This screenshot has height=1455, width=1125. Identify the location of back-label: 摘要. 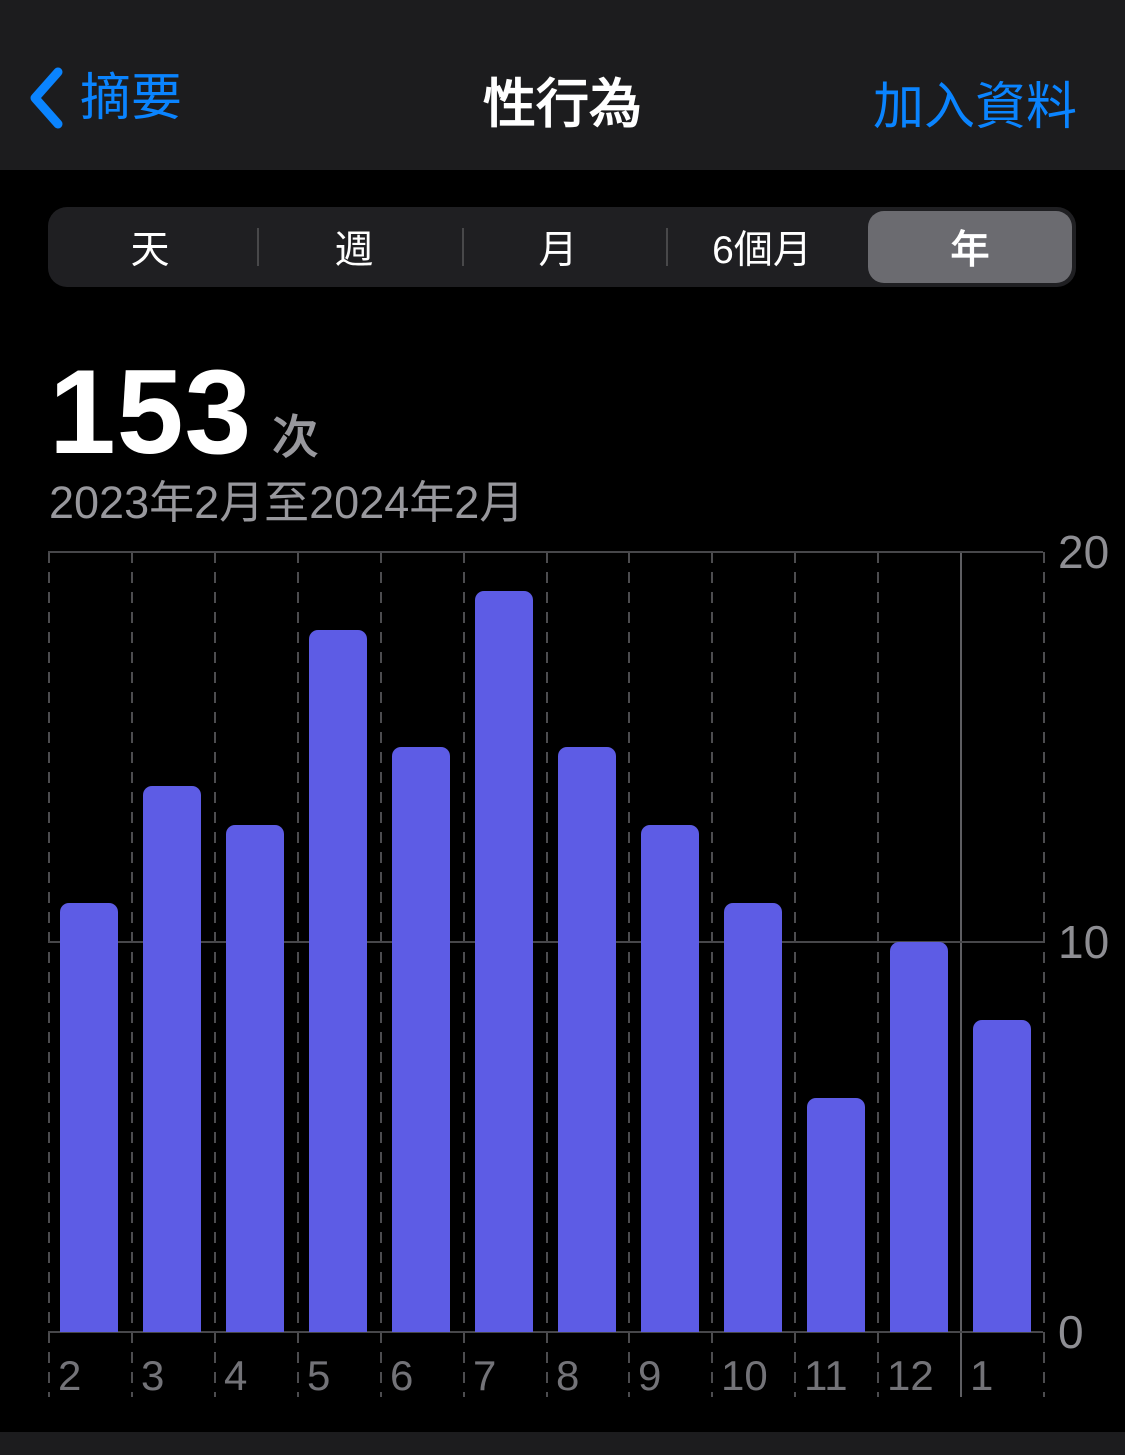
(131, 97).